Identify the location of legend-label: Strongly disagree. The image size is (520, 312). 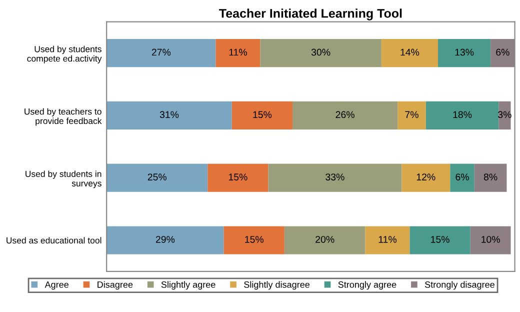
(459, 285).